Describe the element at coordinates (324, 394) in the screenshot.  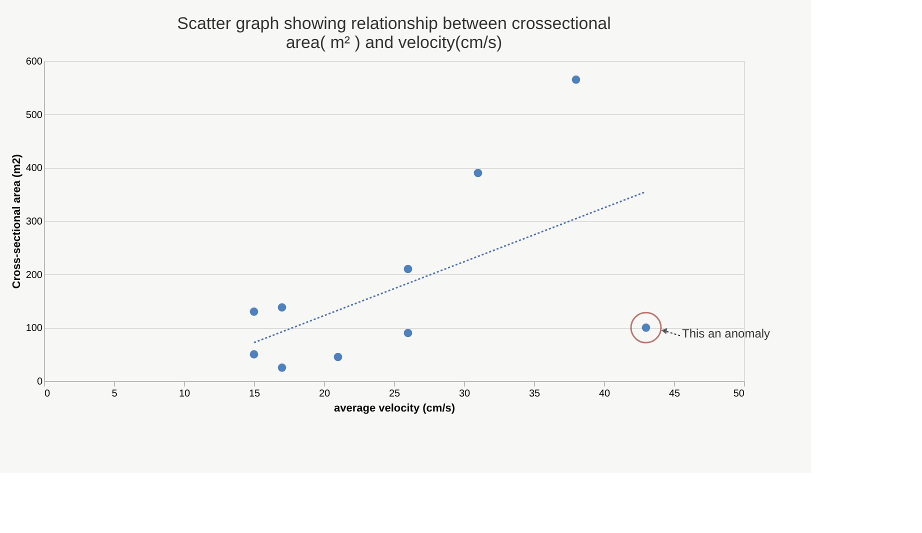
I see `x-tick-label: 20` at that location.